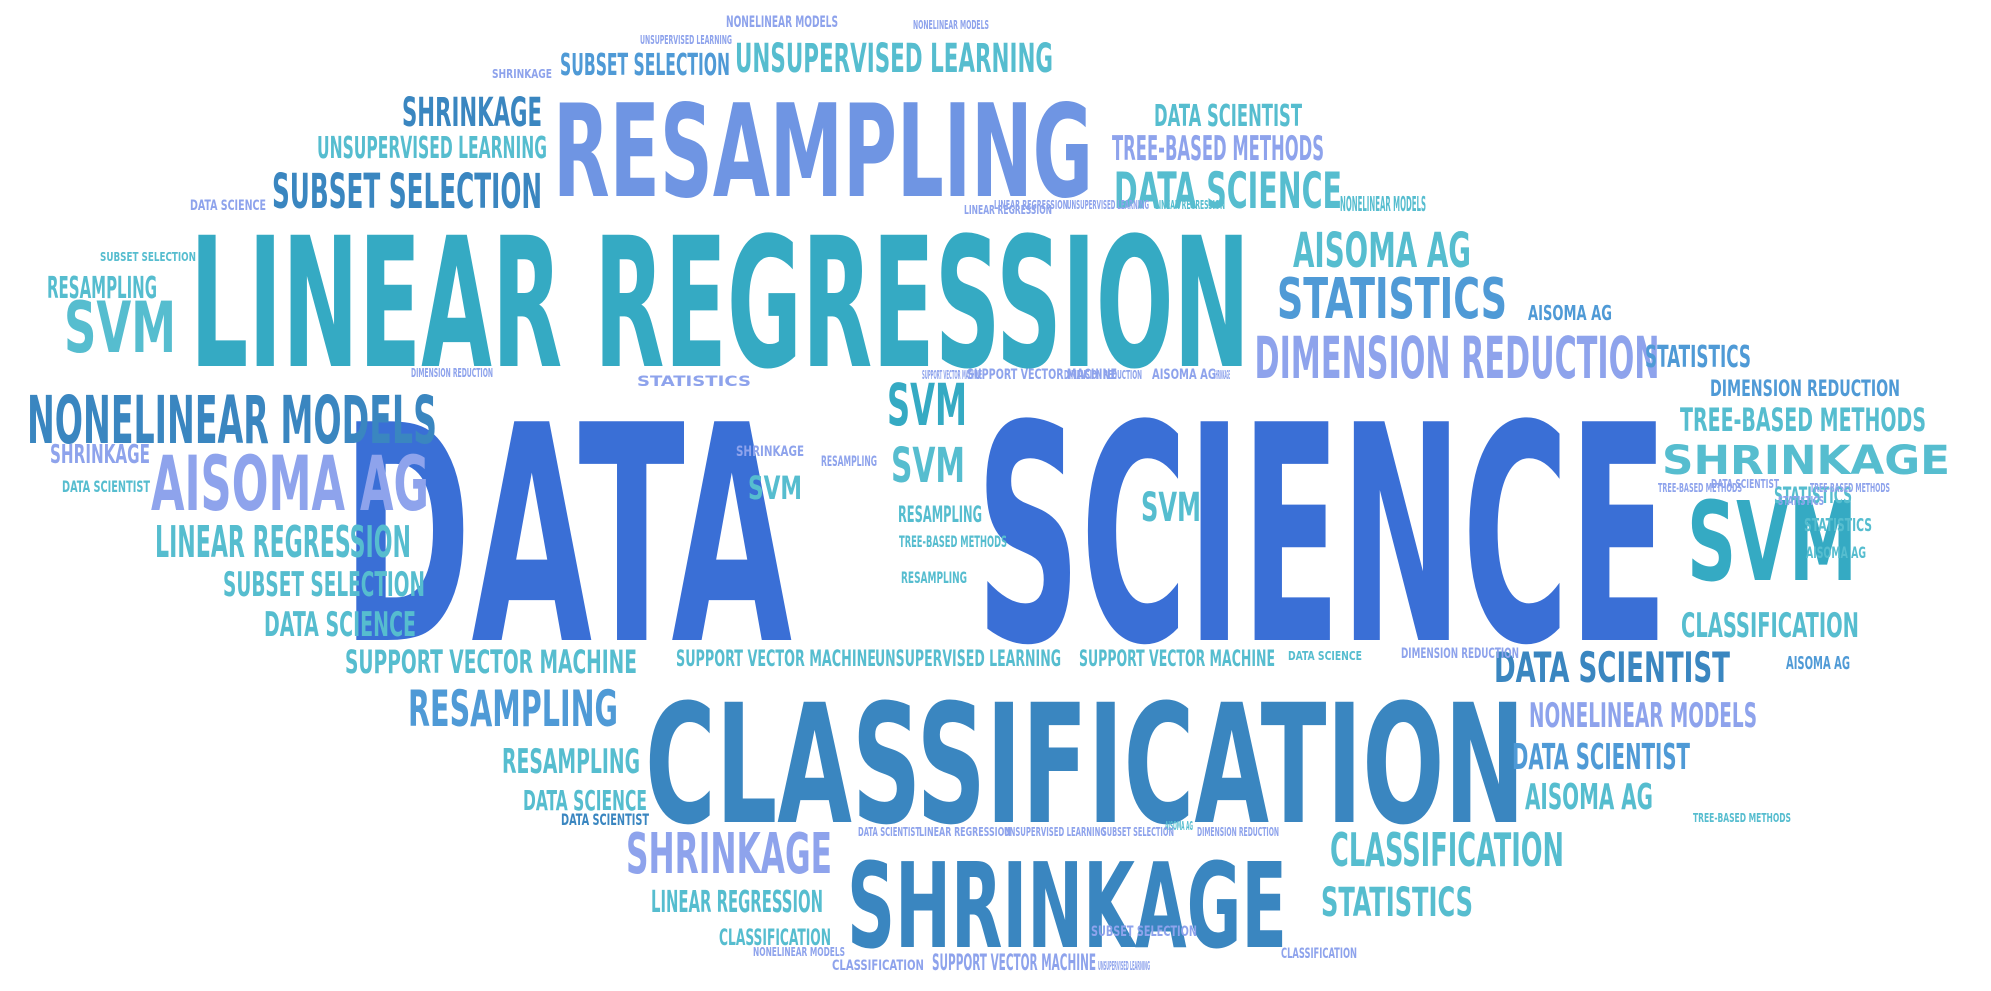 The image size is (1991, 991). What do you see at coordinates (1322, 536) in the screenshot?
I see `word-science: SCIENCE` at bounding box center [1322, 536].